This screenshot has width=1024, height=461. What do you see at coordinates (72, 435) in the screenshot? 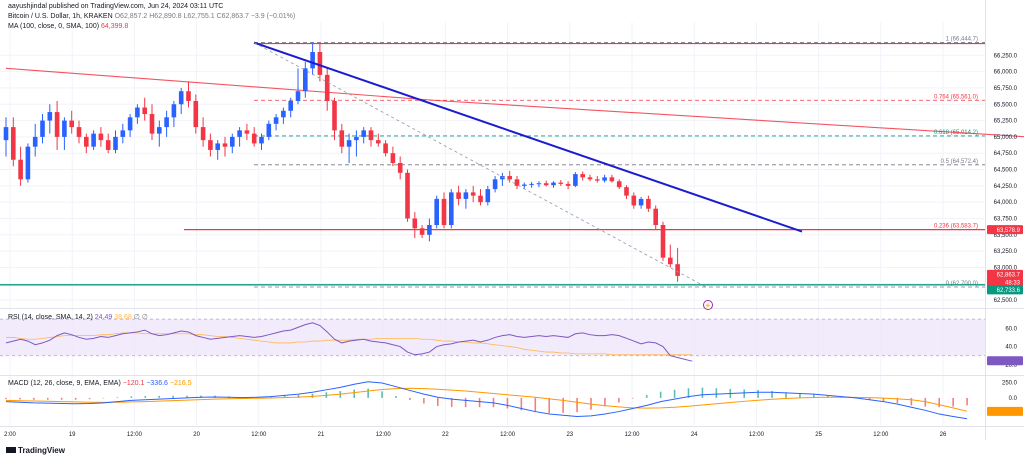
I see `time-tick-label: 19` at bounding box center [72, 435].